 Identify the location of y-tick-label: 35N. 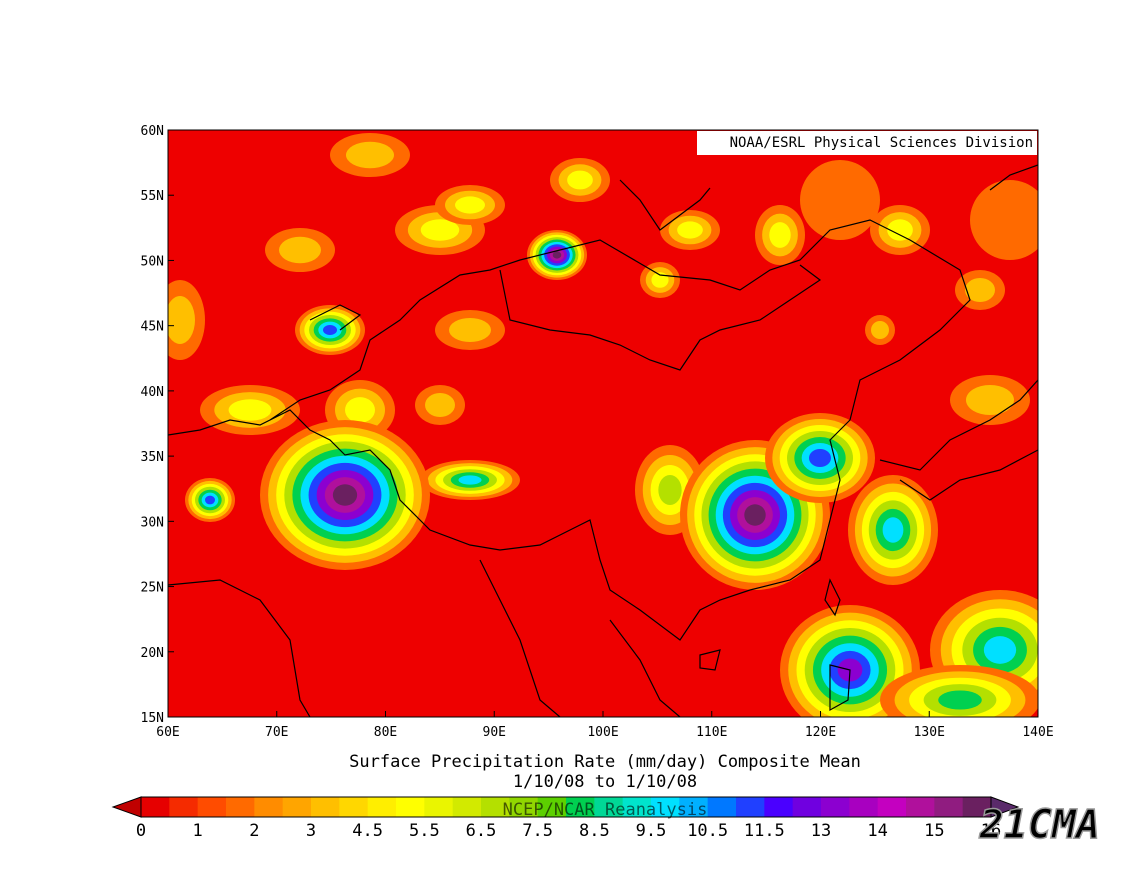
(152, 457).